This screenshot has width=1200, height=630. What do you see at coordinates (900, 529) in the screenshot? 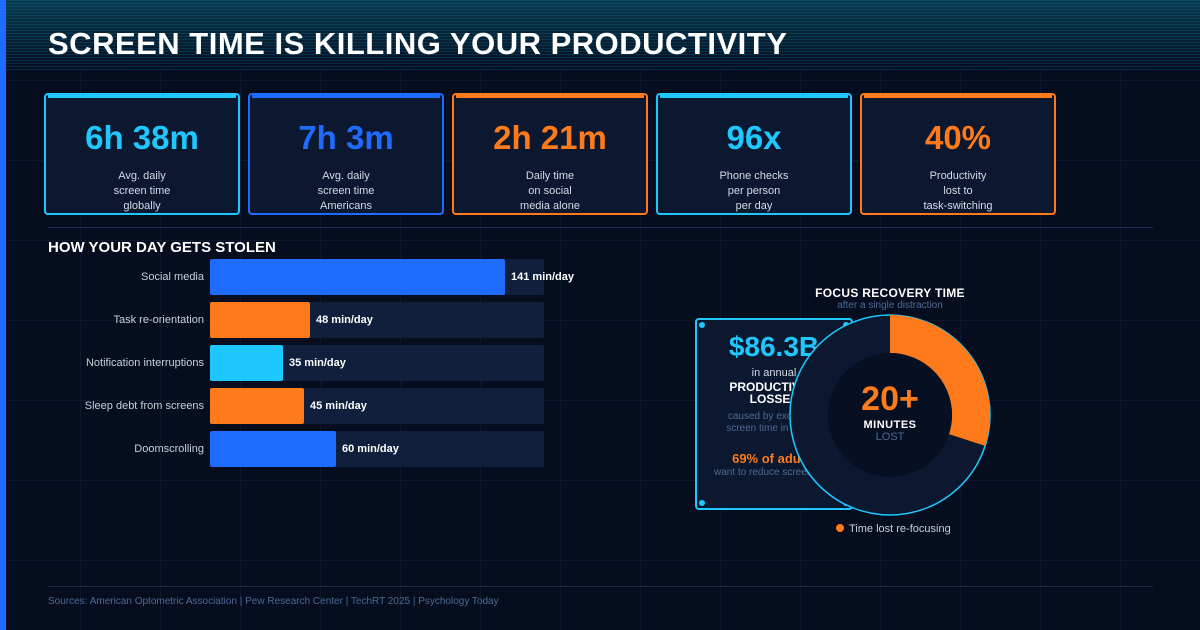
I see `legend-label: Time lost re-focusing` at bounding box center [900, 529].